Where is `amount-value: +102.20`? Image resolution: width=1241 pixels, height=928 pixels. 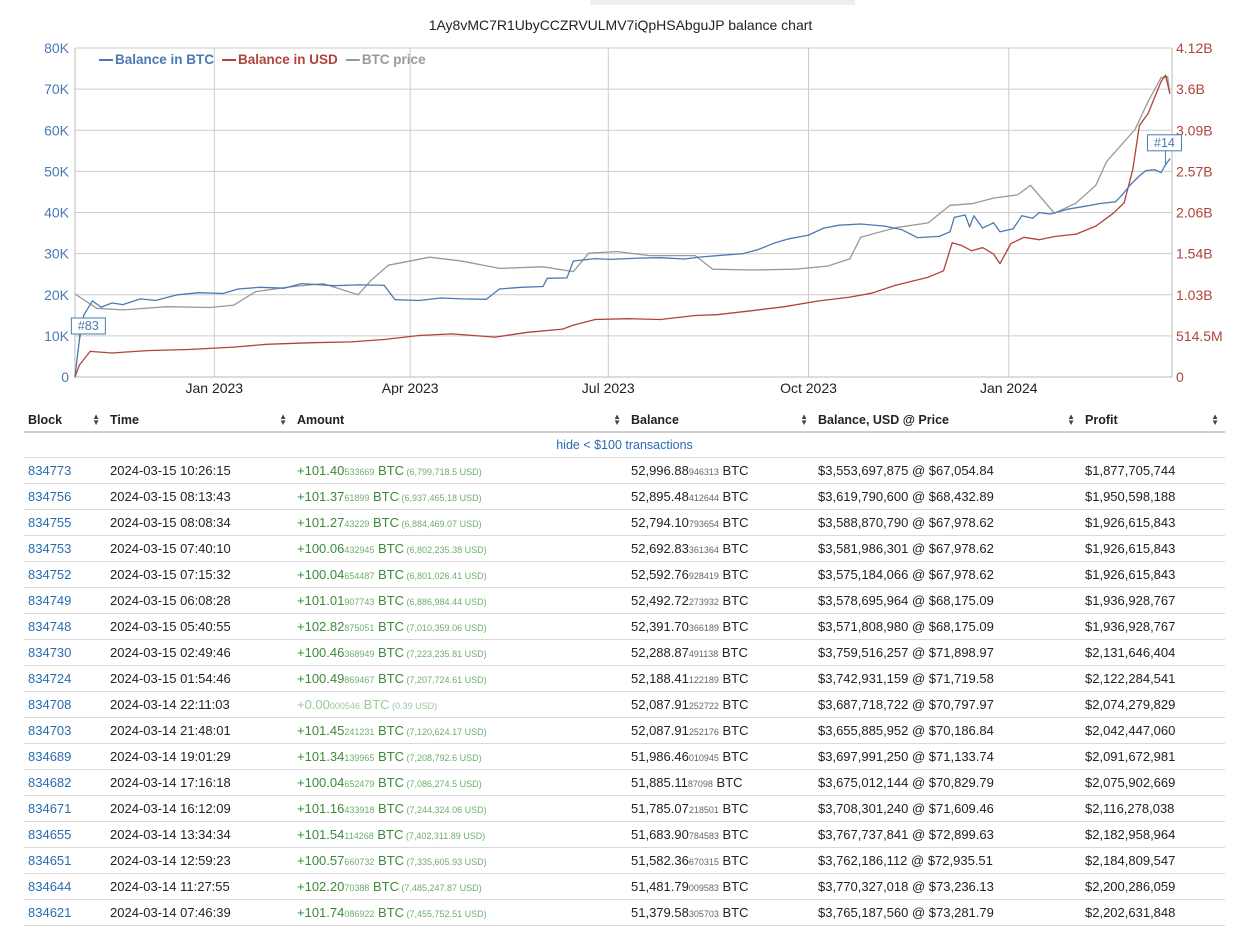 amount-value: +102.20 is located at coordinates (321, 886).